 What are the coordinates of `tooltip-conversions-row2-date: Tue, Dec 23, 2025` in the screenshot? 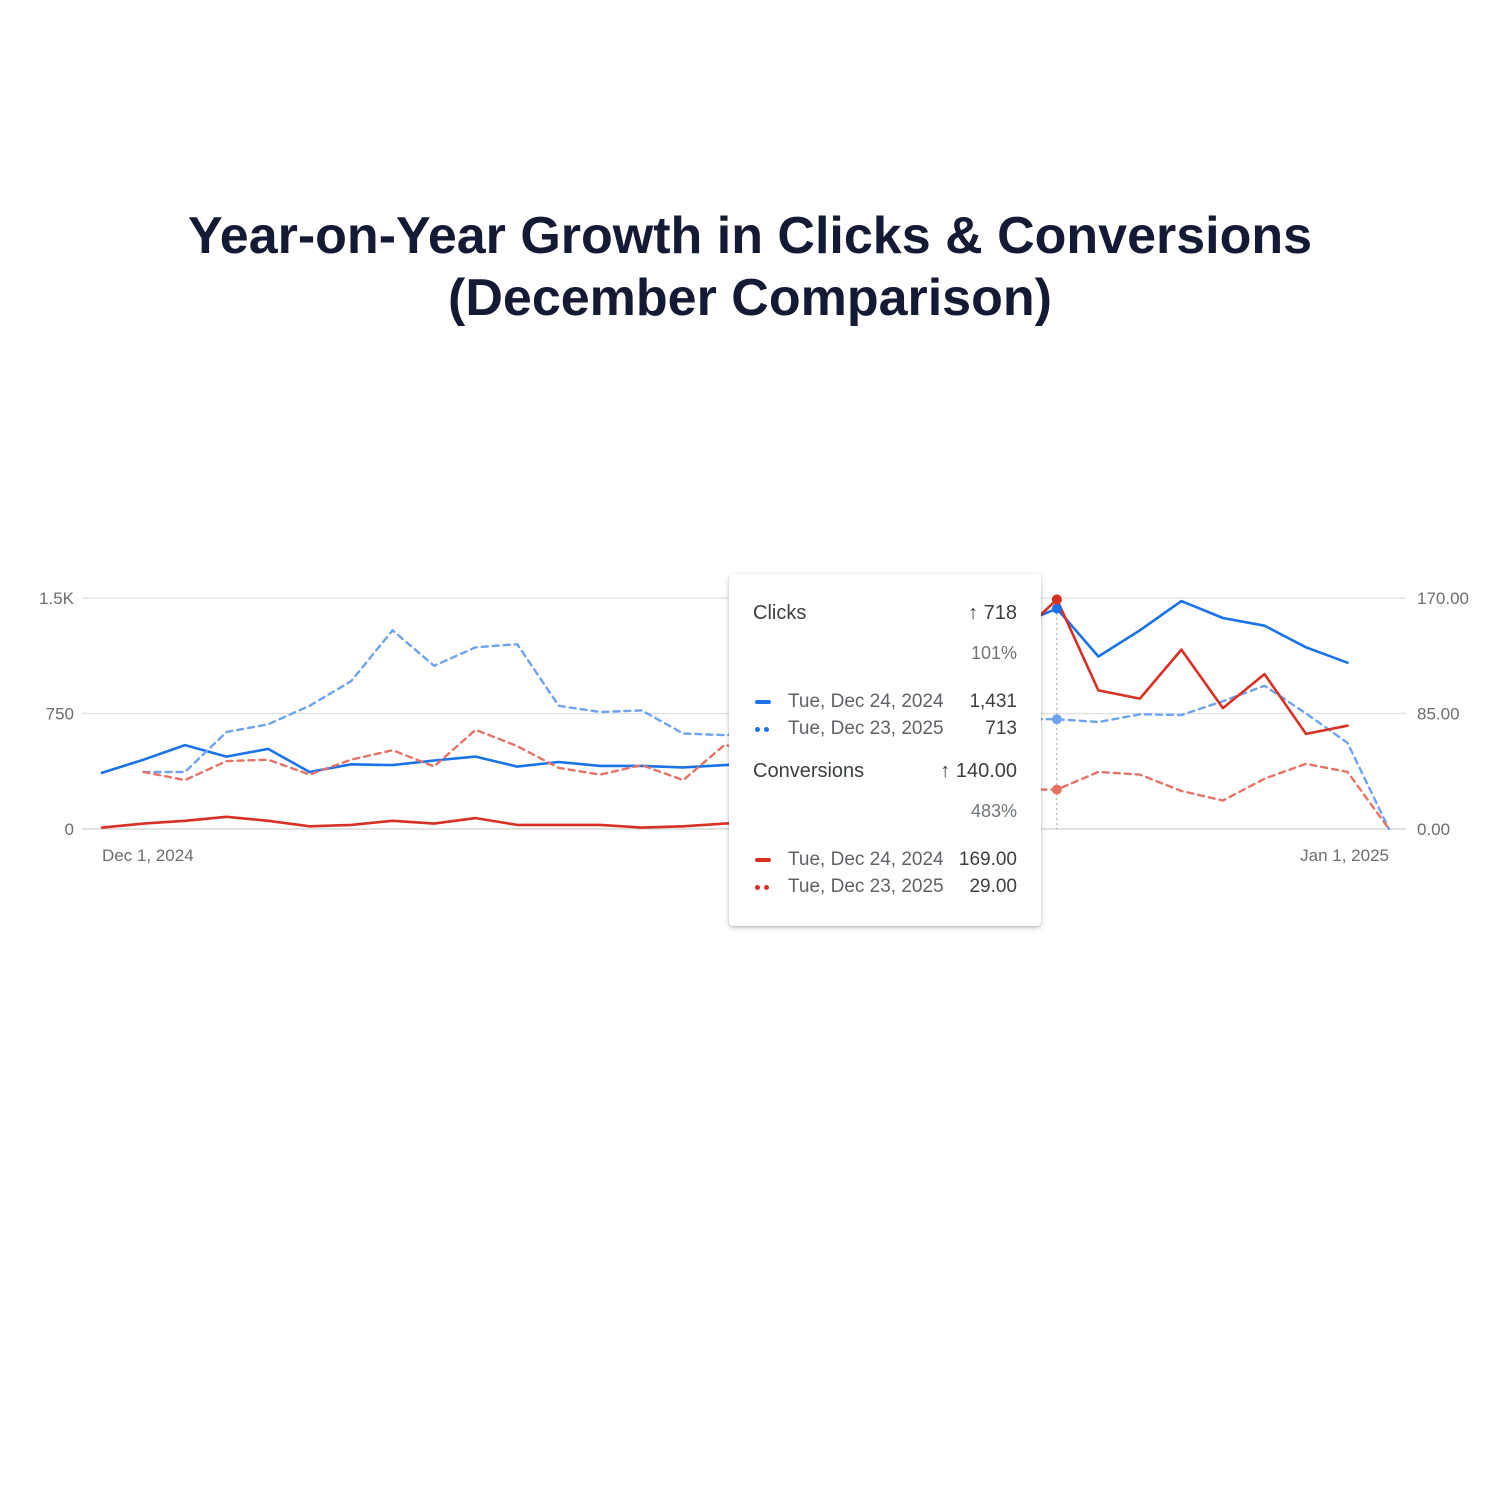 It's located at (866, 886).